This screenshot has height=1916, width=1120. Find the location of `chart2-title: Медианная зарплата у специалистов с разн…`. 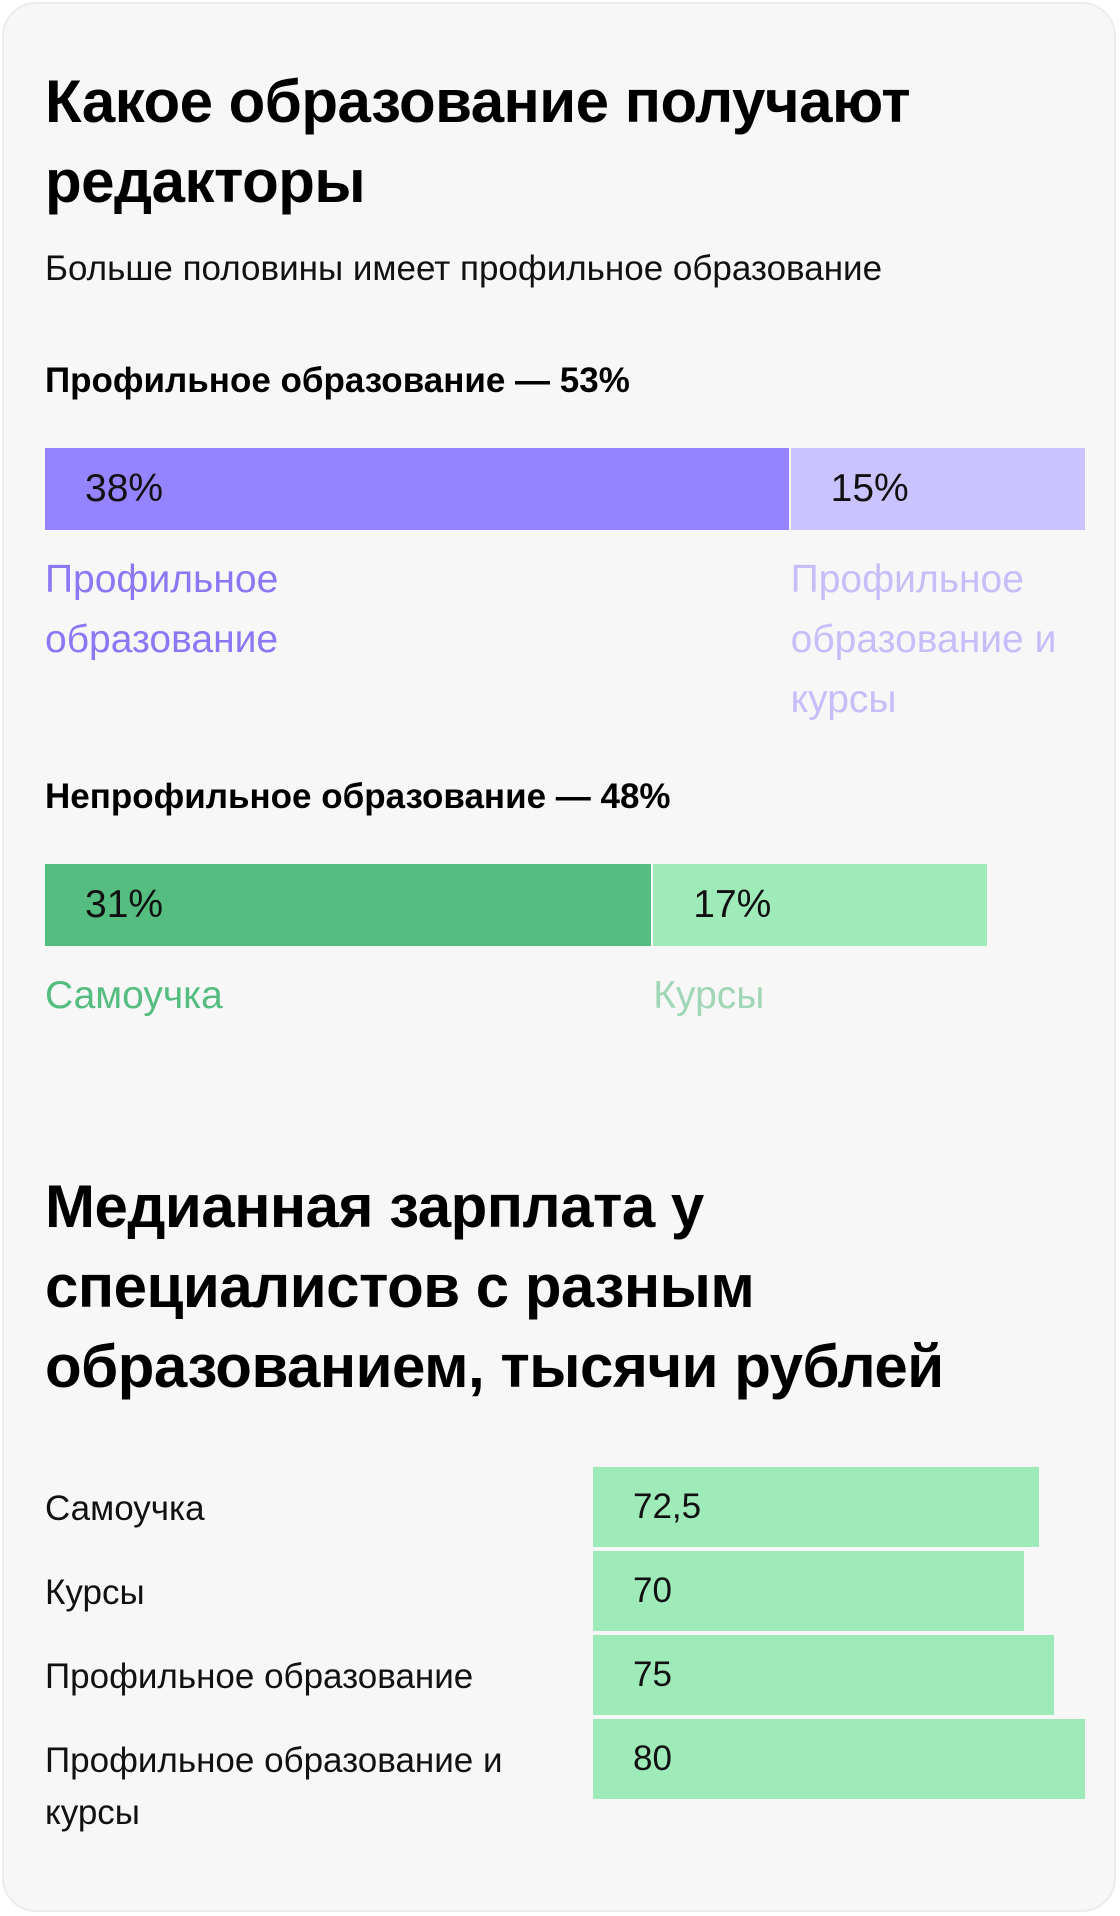

chart2-title: Медианная зарплата у специалистов с разн… is located at coordinates (494, 1286).